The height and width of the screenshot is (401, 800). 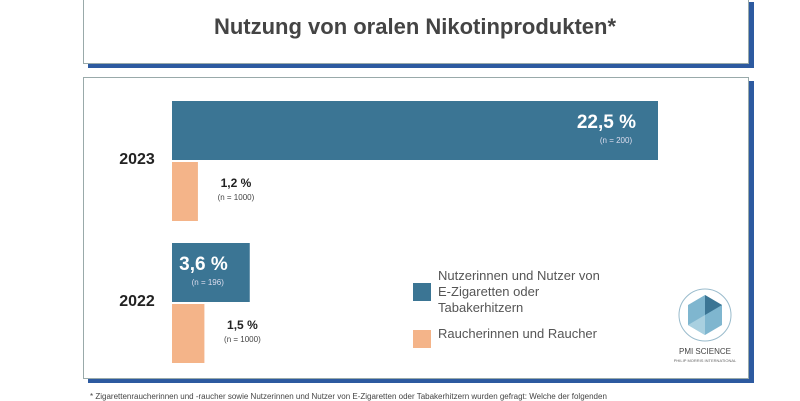 I want to click on legend-label: Raucherinnen und Raucher, so click(x=517, y=333).